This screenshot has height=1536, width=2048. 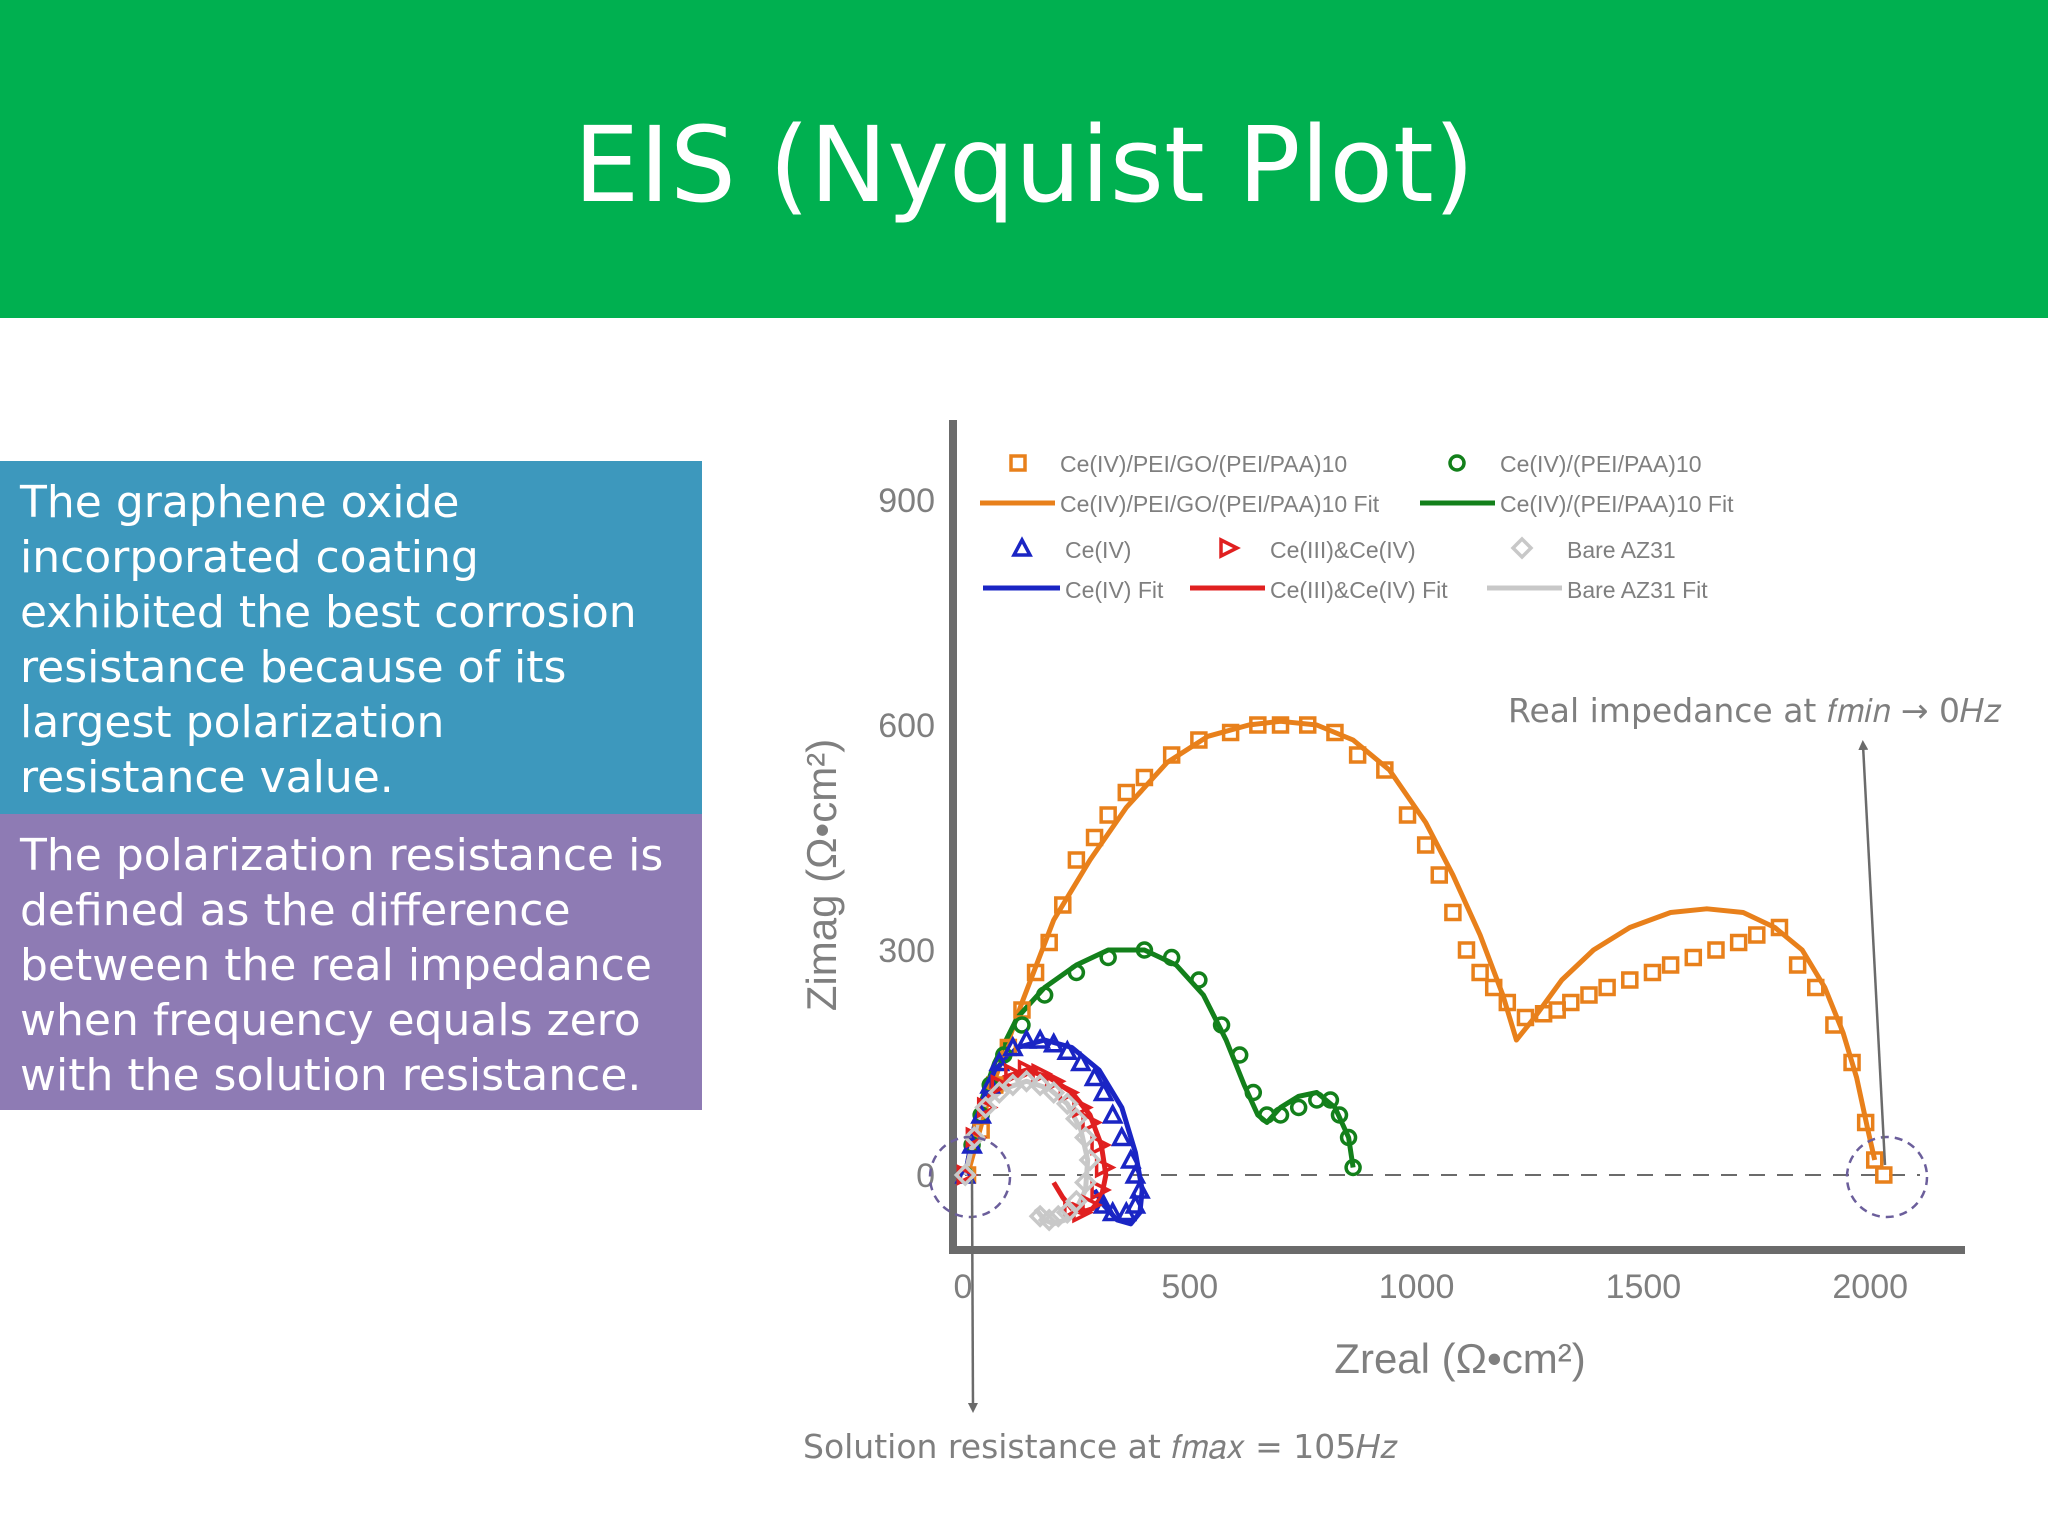 What do you see at coordinates (1617, 504) in the screenshot?
I see `legend-label: Ce(IV)/(PEI/PAA)10 Fit` at bounding box center [1617, 504].